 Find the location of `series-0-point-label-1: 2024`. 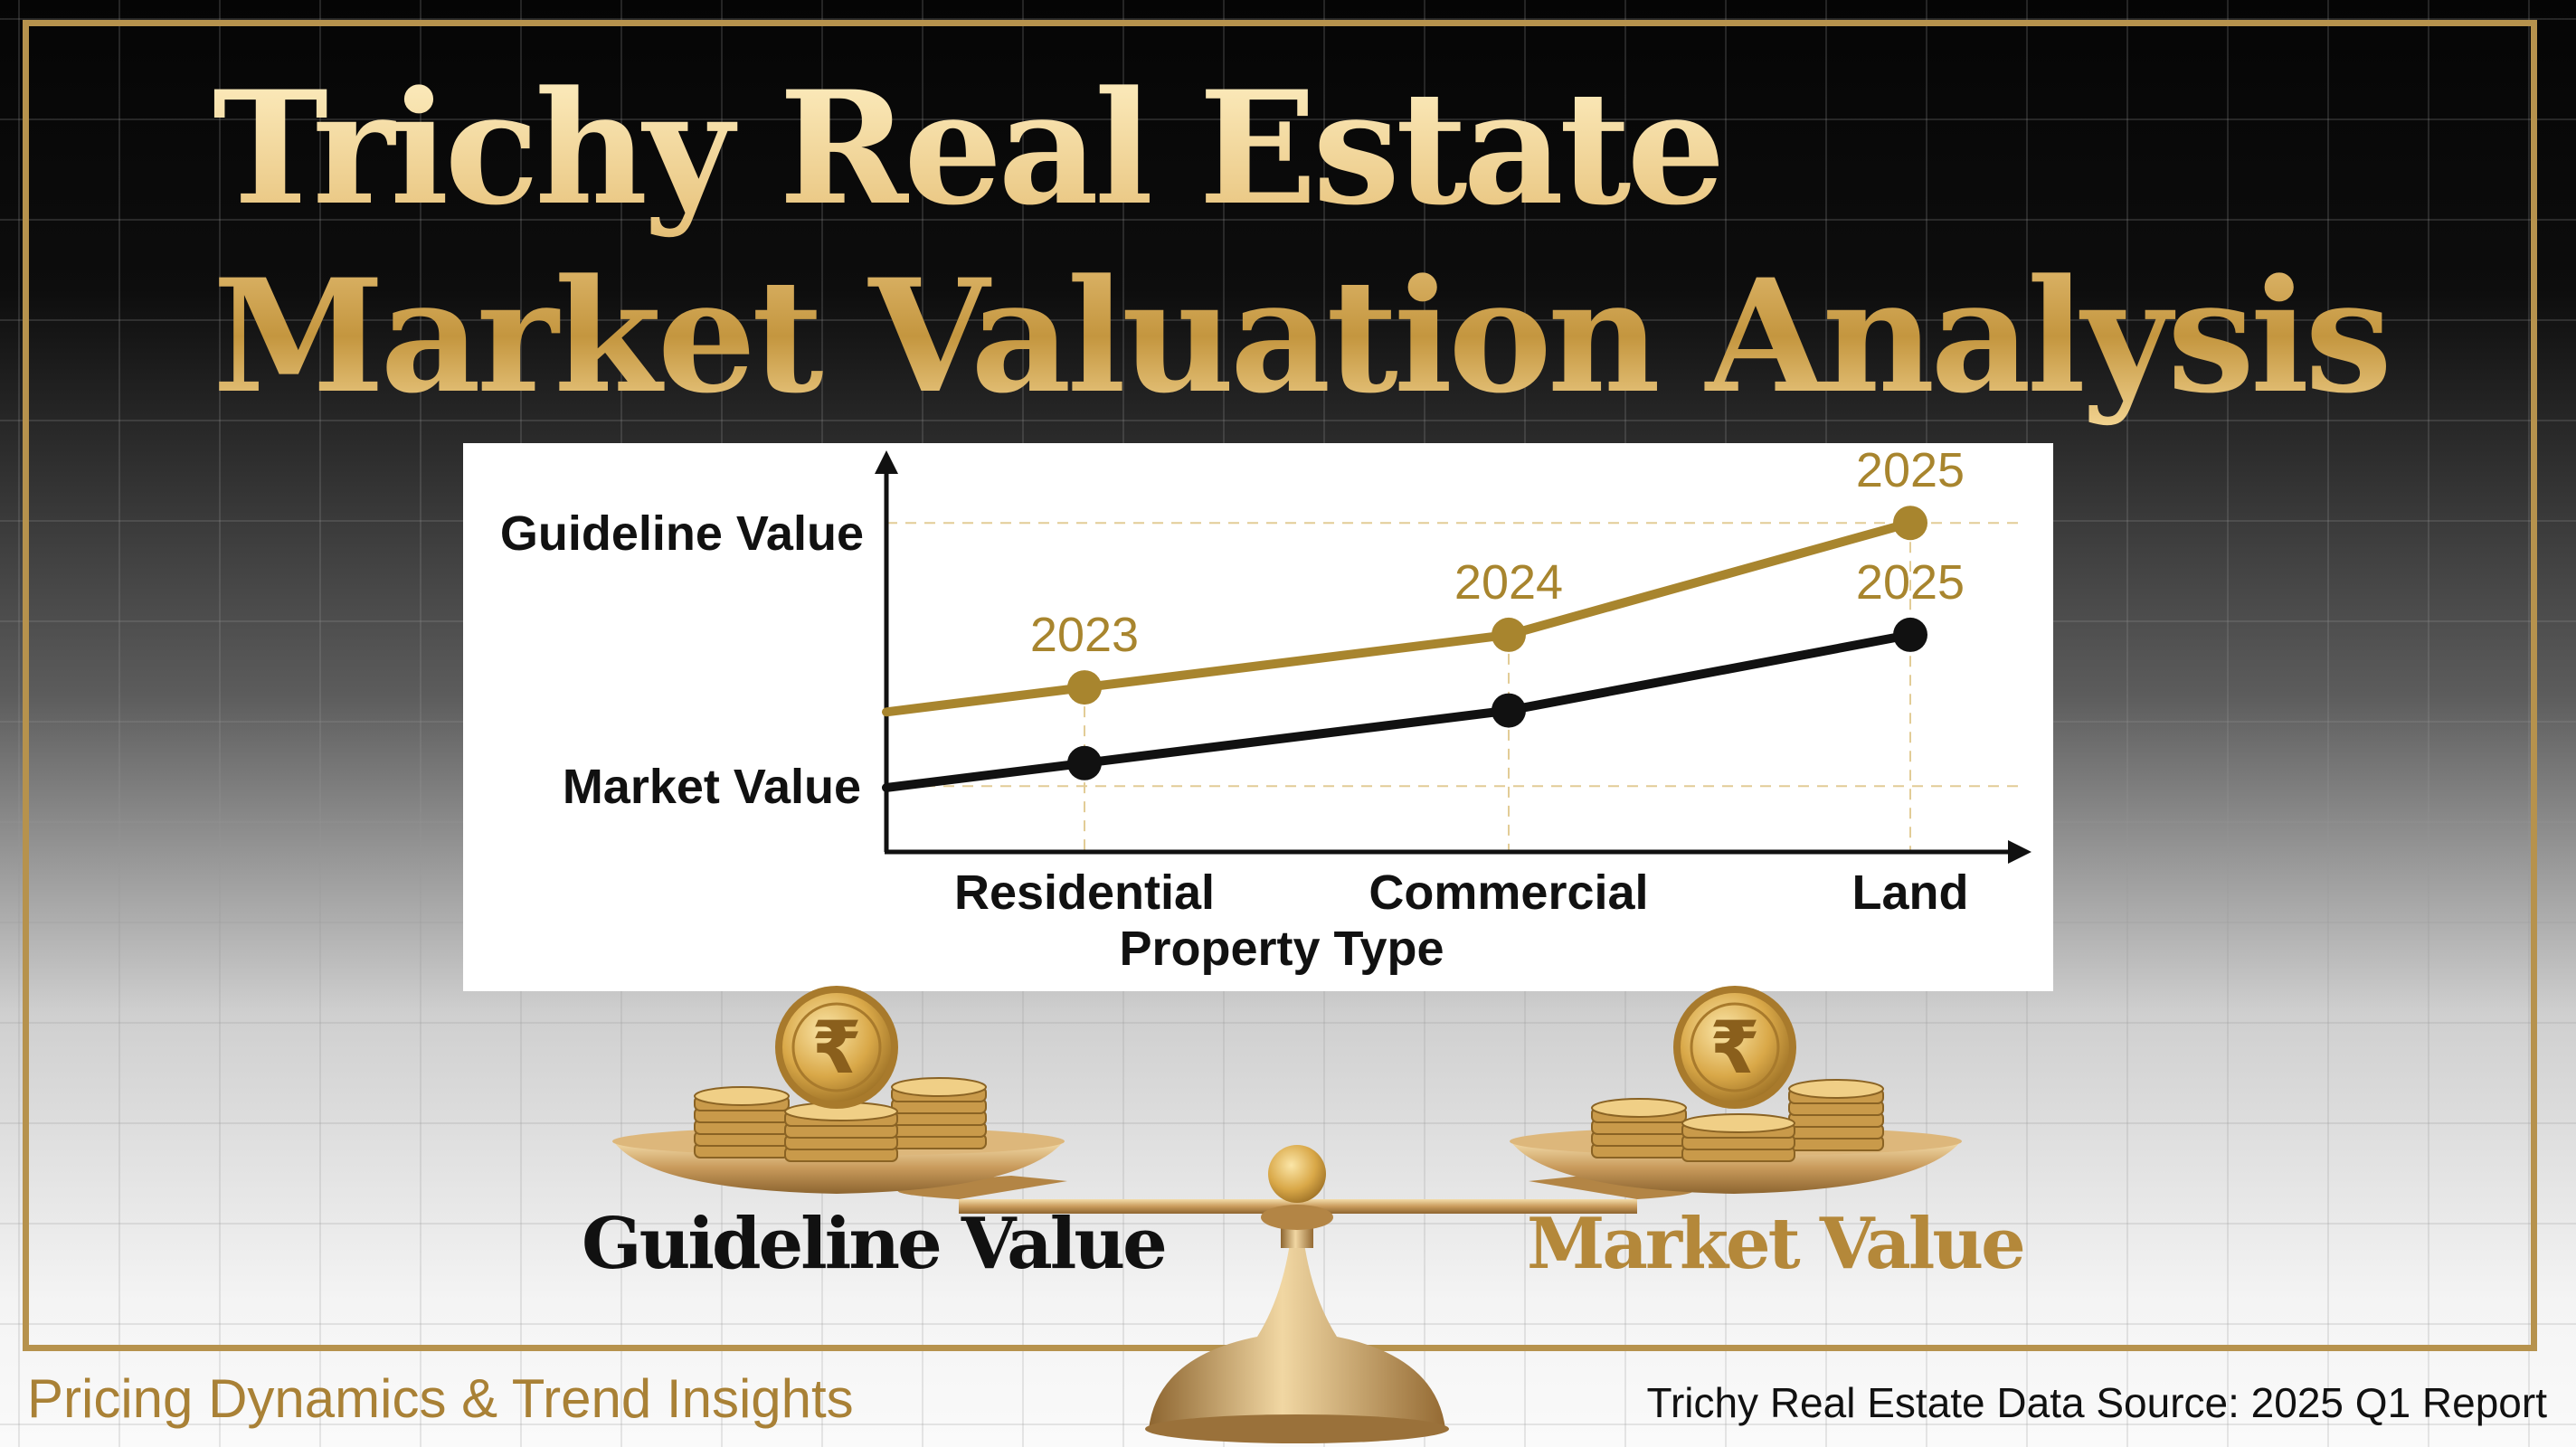

series-0-point-label-1: 2024 is located at coordinates (1508, 582).